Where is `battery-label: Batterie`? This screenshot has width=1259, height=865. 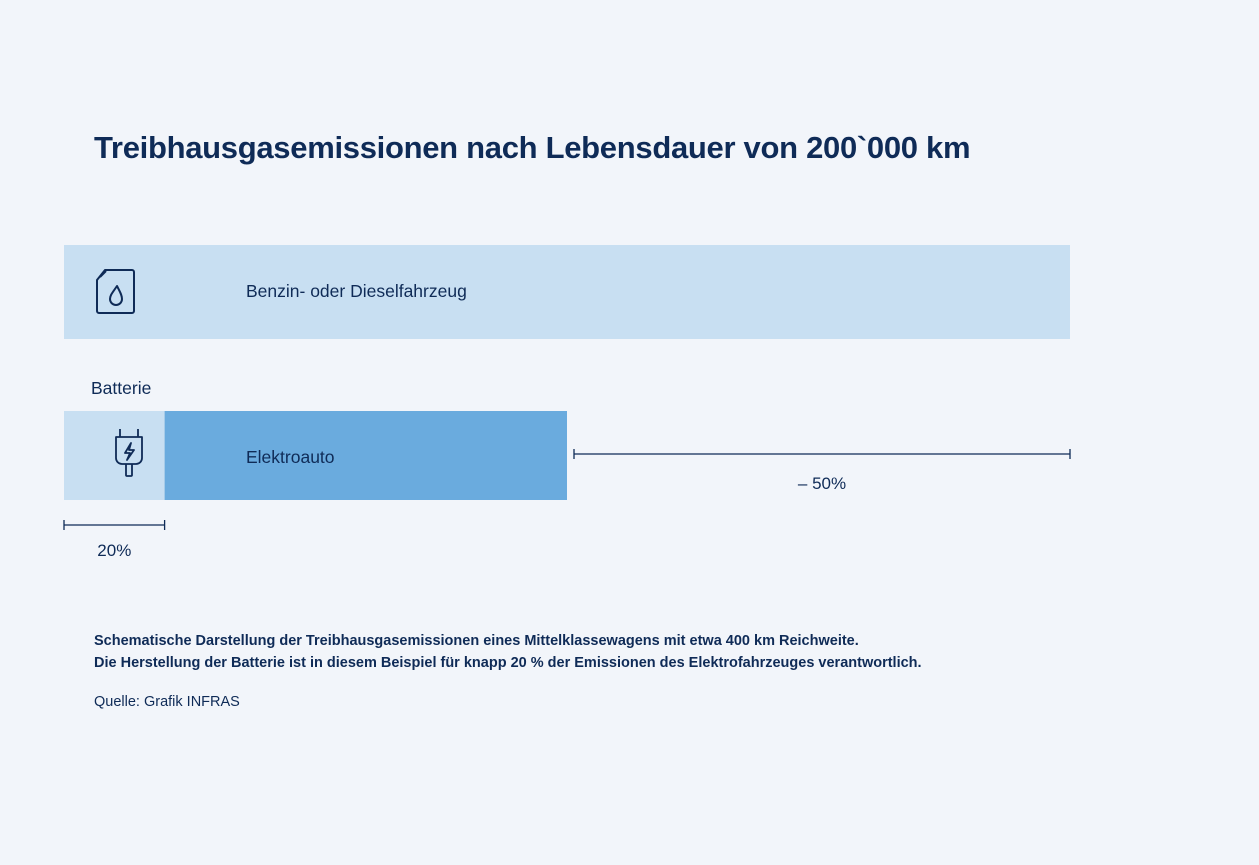
battery-label: Batterie is located at coordinates (121, 388).